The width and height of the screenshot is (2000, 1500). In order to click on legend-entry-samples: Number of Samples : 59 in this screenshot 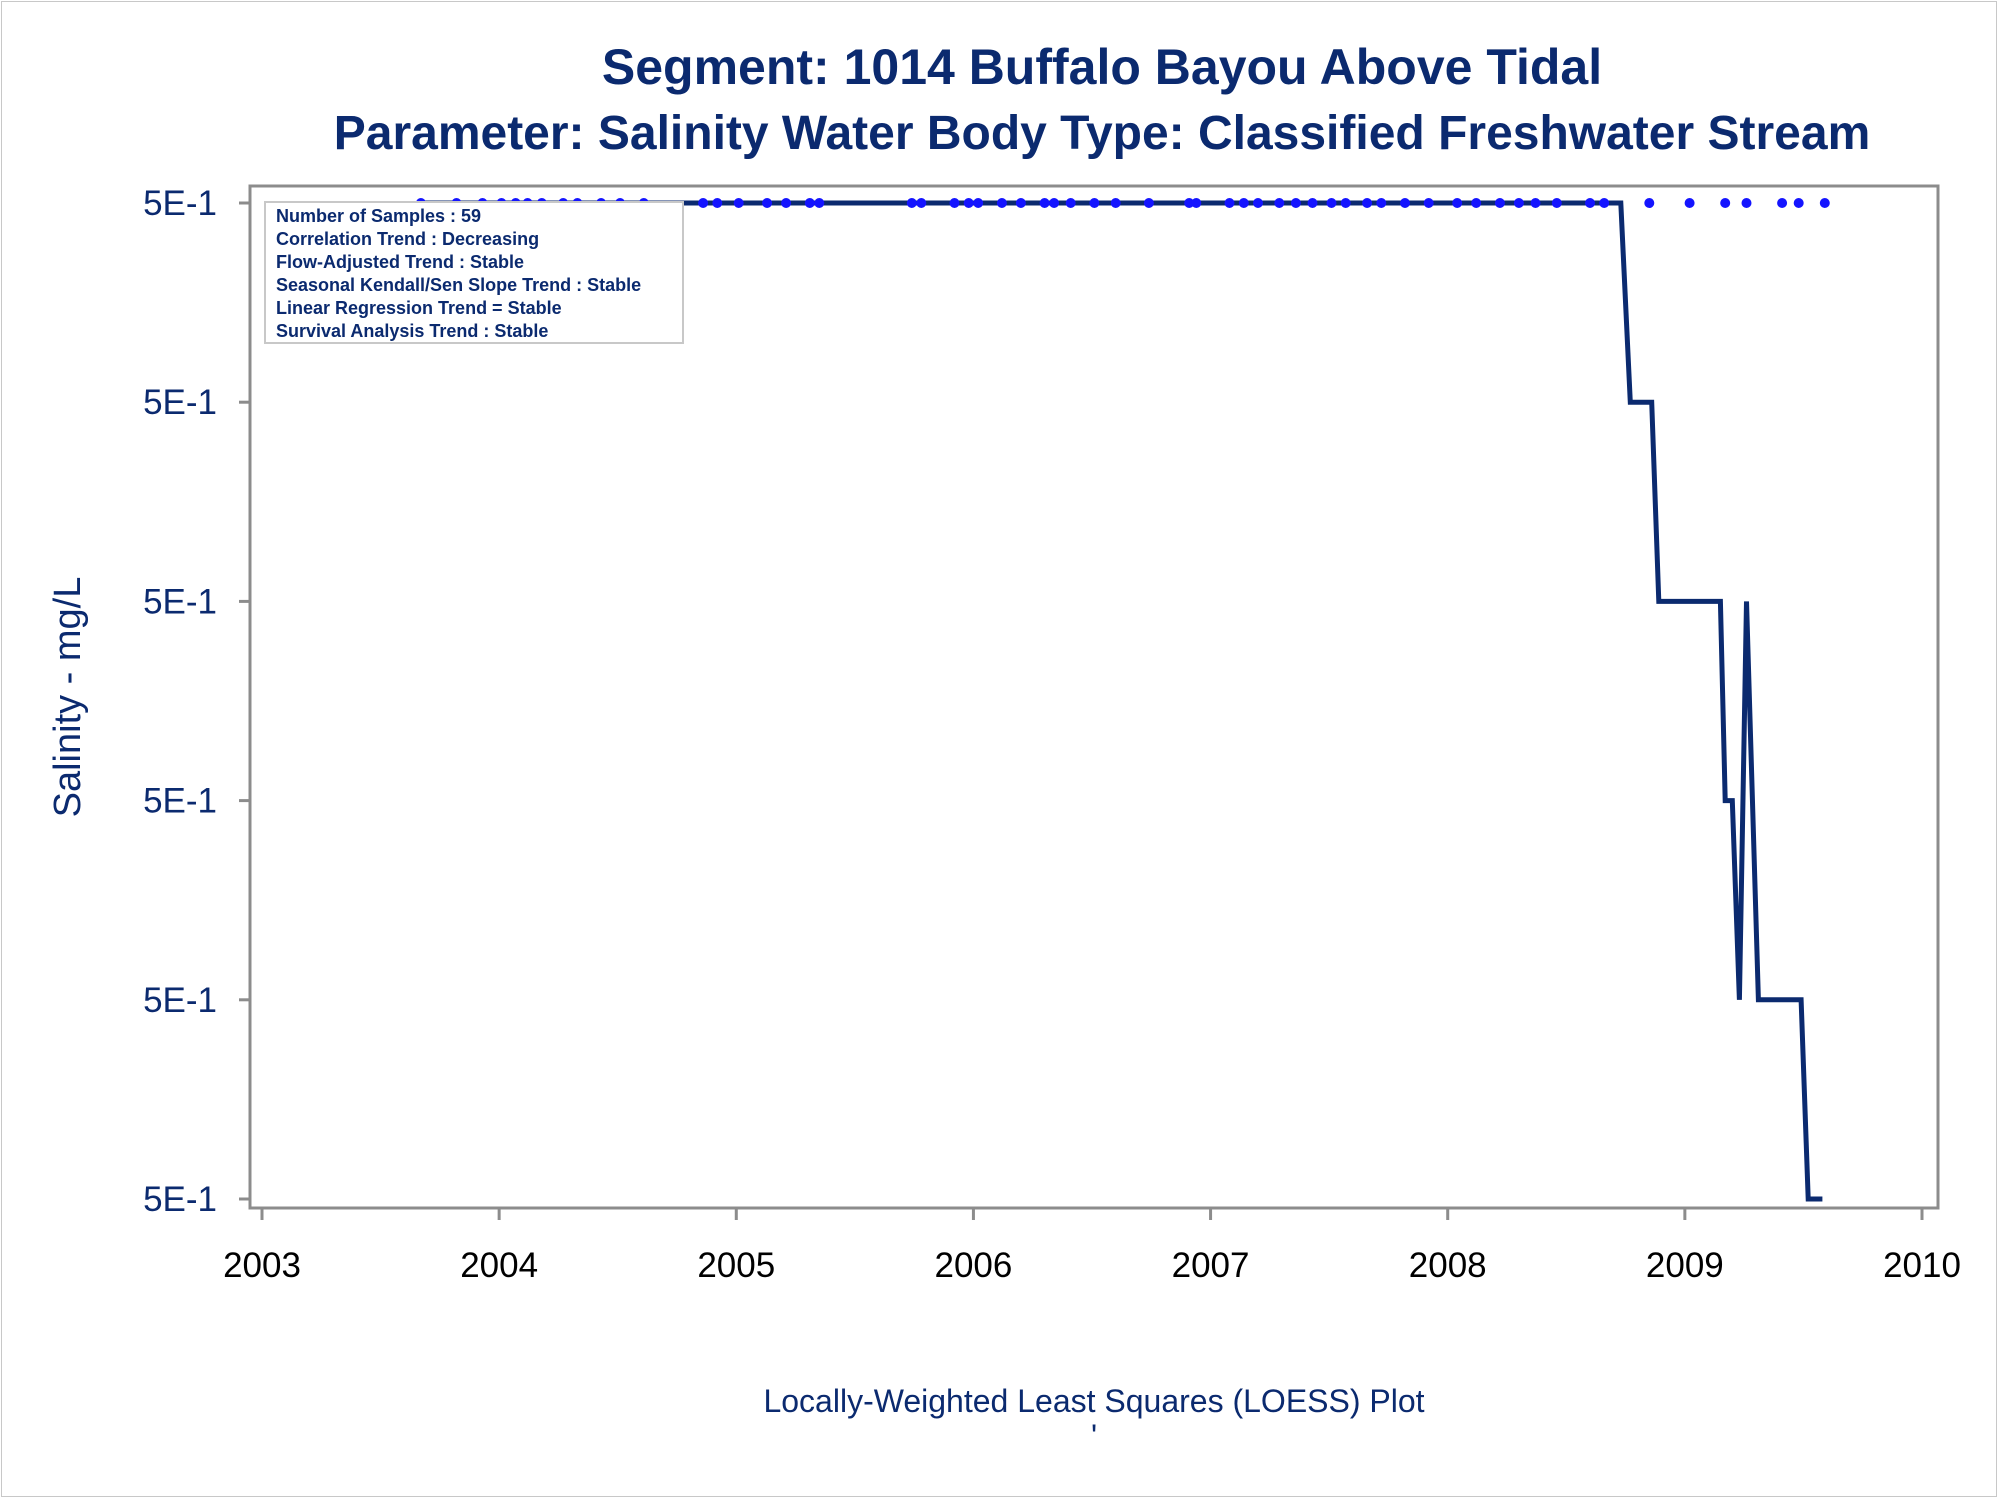, I will do `click(378, 216)`.